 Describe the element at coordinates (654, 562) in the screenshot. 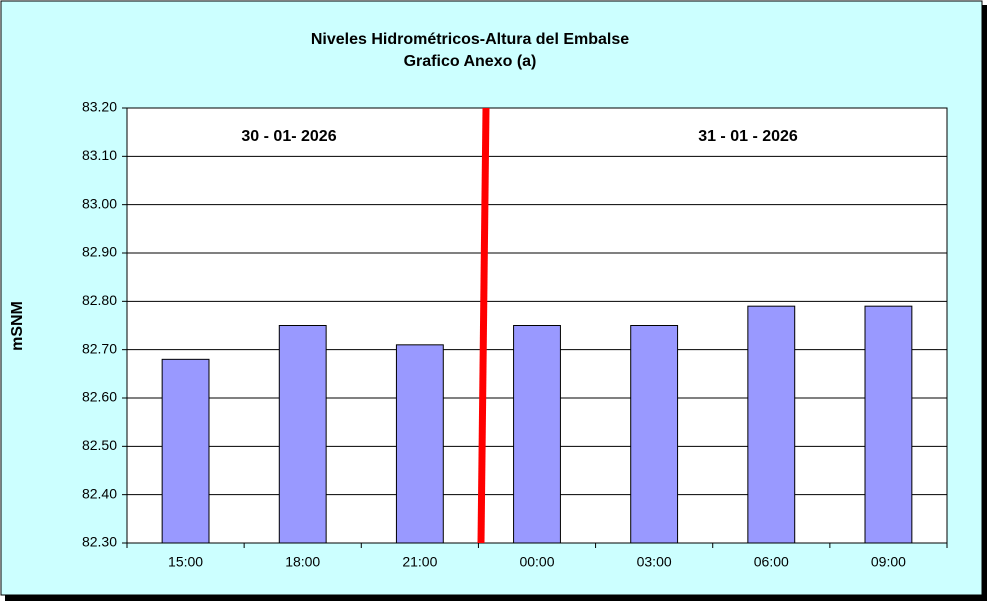

I see `x-tick-label: 03:00` at that location.